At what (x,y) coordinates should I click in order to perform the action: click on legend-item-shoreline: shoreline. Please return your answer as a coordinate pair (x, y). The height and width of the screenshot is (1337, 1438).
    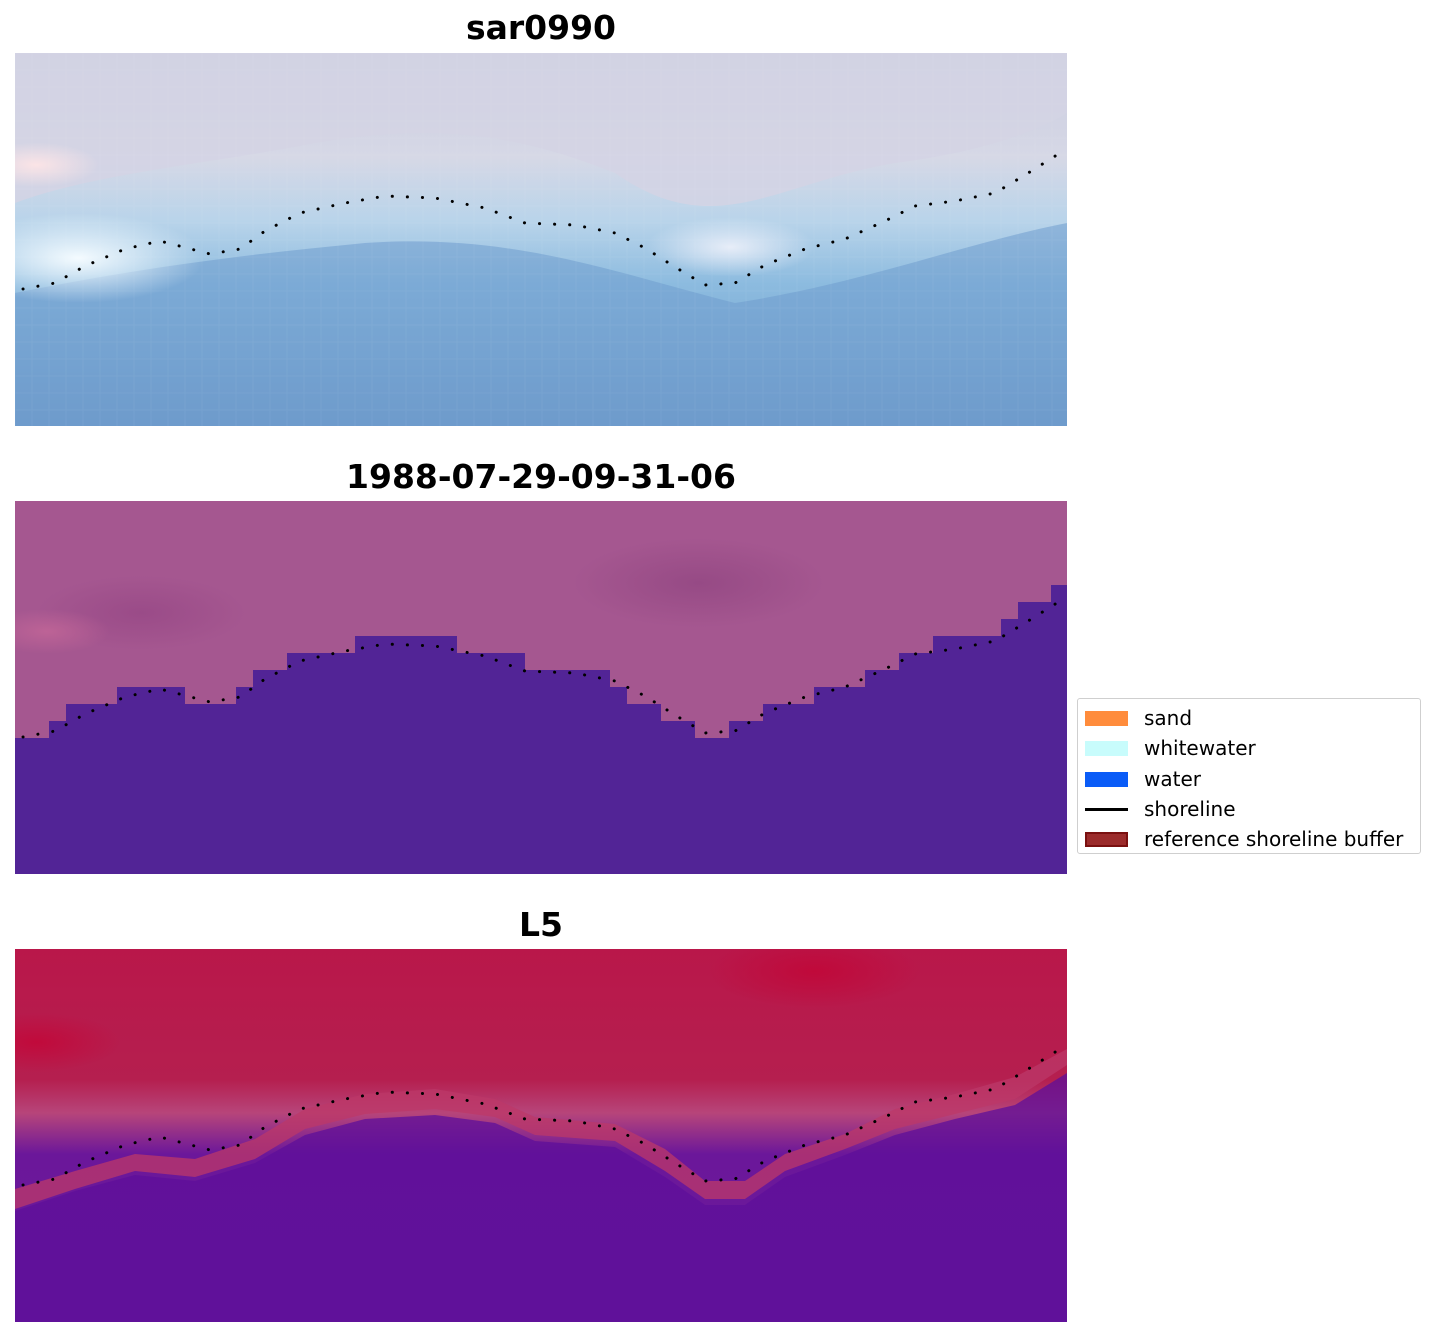
    Looking at the image, I should click on (1249, 809).